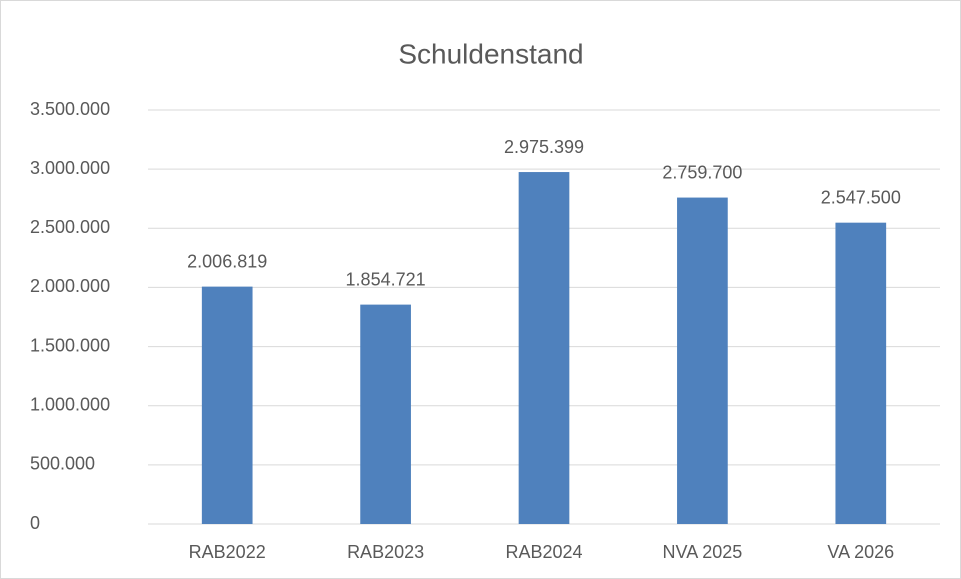  I want to click on y-tick-label: 3.000.000, so click(70, 168).